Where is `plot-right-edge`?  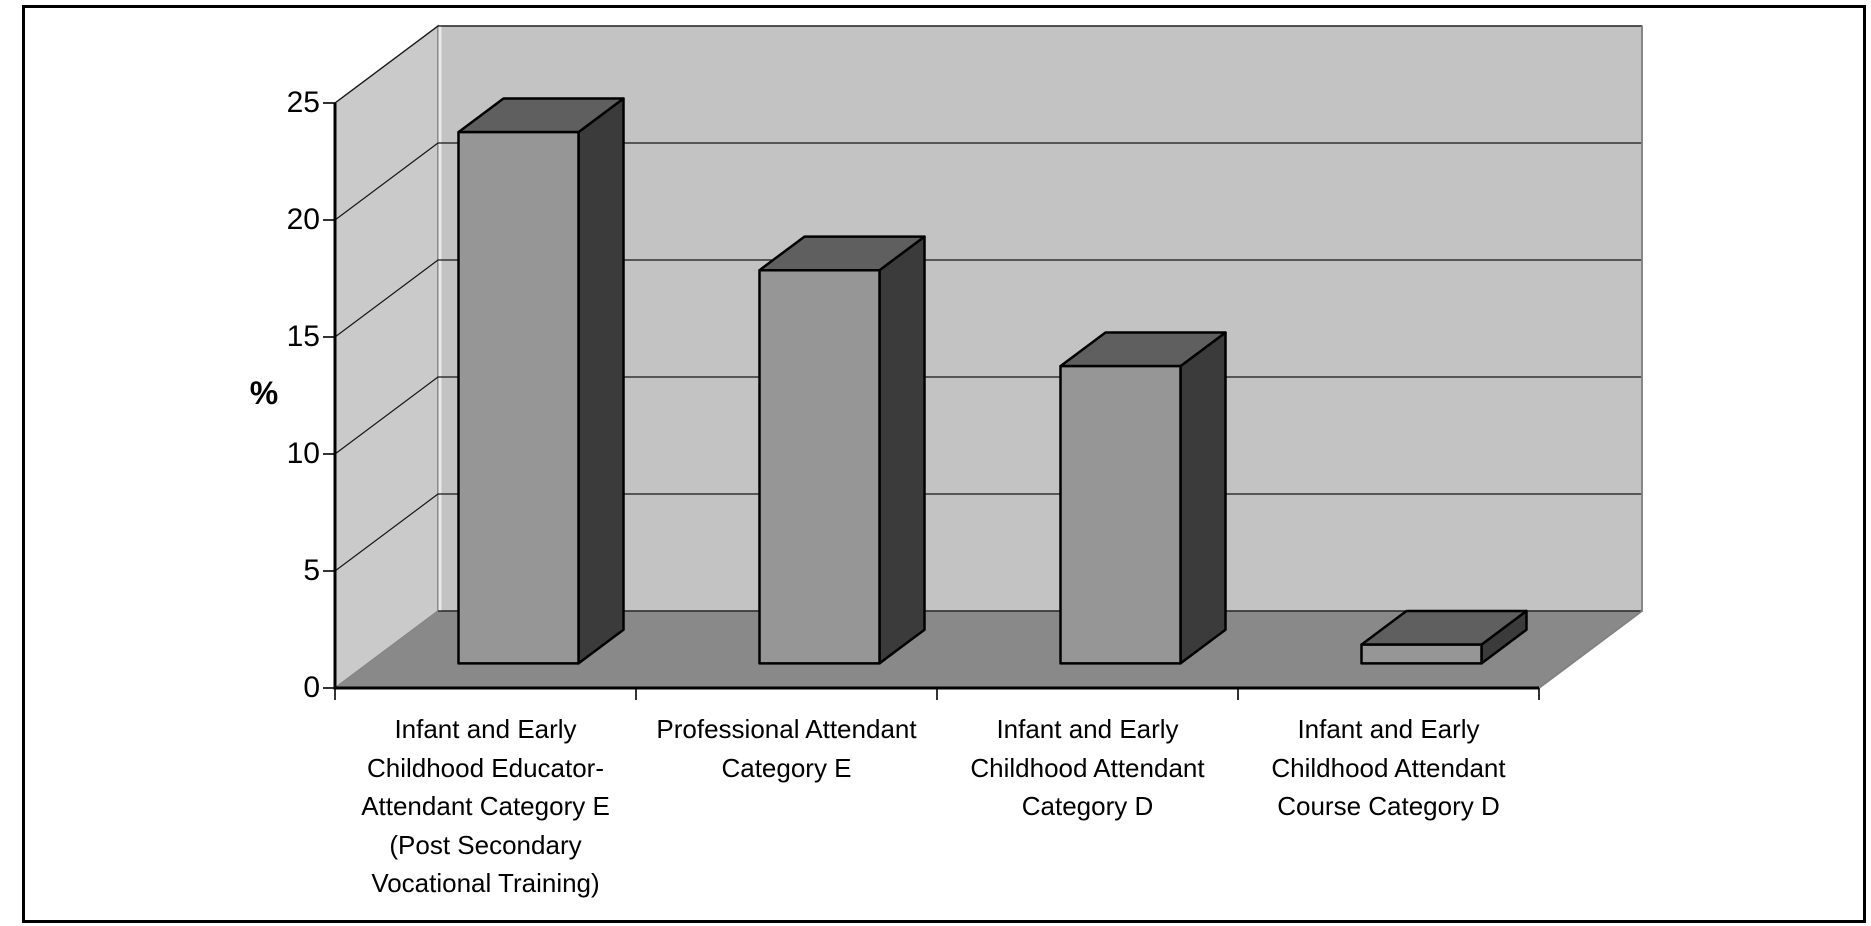 plot-right-edge is located at coordinates (1590, 357).